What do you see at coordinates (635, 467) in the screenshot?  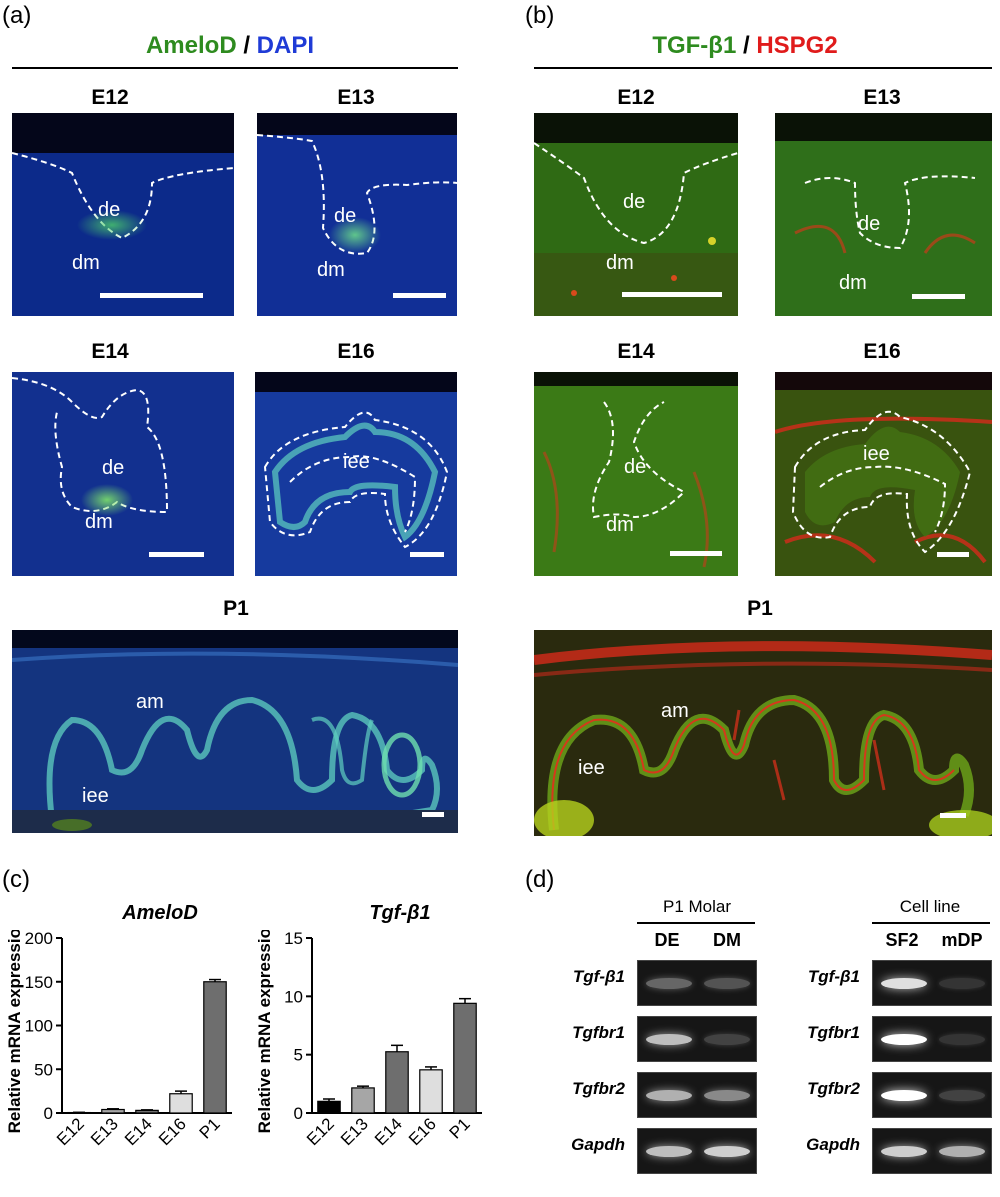 I see `b-e14-de: de` at bounding box center [635, 467].